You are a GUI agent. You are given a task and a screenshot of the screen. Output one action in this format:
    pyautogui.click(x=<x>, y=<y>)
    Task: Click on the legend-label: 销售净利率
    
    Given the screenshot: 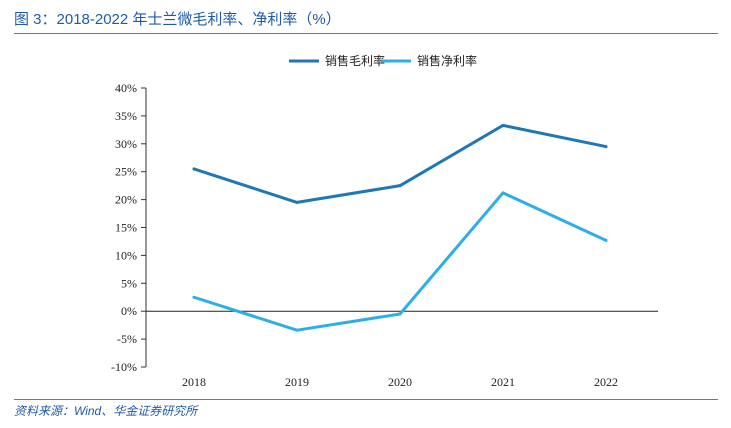 What is the action you would take?
    pyautogui.click(x=447, y=60)
    